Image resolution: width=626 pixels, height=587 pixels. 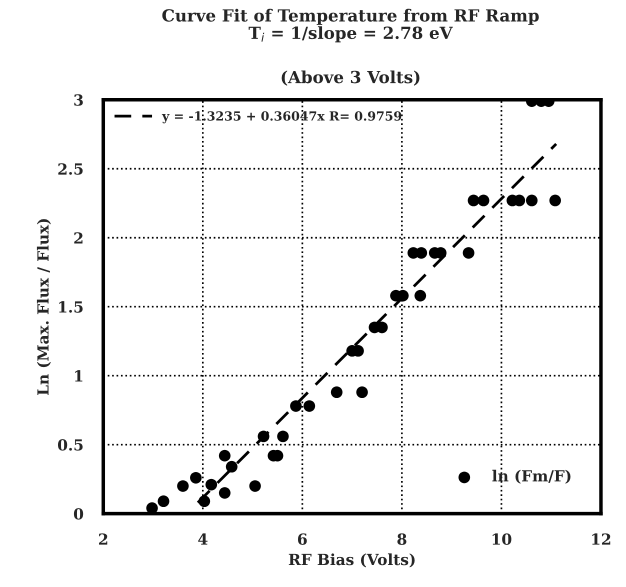 I want to click on x-tick-label: 12, so click(x=601, y=539).